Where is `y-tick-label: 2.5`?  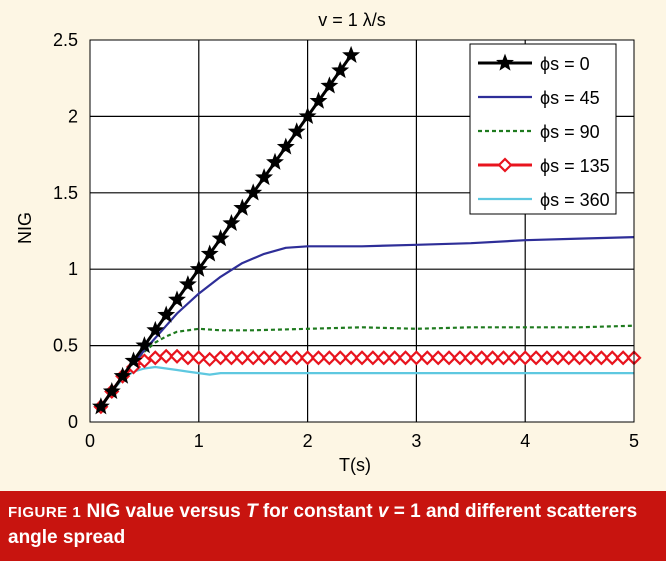 y-tick-label: 2.5 is located at coordinates (65, 40).